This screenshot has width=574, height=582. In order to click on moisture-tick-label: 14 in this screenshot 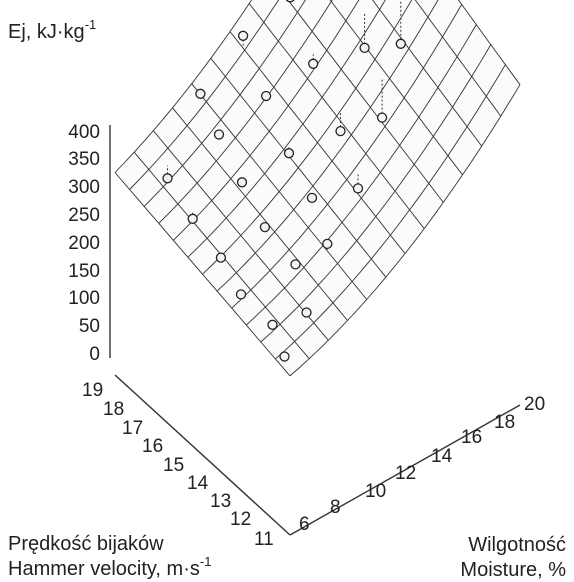, I will do `click(442, 456)`.